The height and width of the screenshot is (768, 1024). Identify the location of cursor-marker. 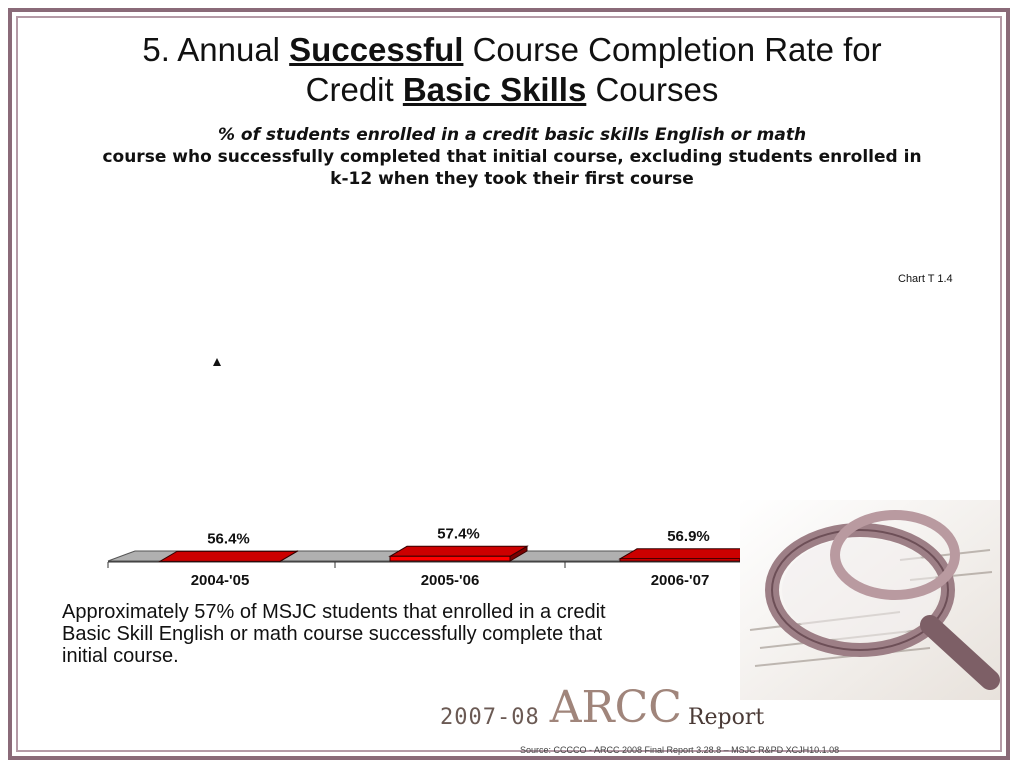
(217, 362).